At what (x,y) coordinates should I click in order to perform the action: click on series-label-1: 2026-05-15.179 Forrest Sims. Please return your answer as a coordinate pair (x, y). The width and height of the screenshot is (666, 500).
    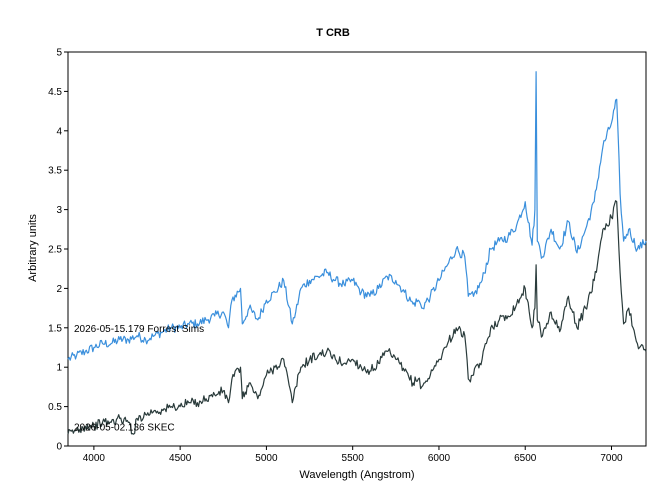
    Looking at the image, I should click on (139, 329).